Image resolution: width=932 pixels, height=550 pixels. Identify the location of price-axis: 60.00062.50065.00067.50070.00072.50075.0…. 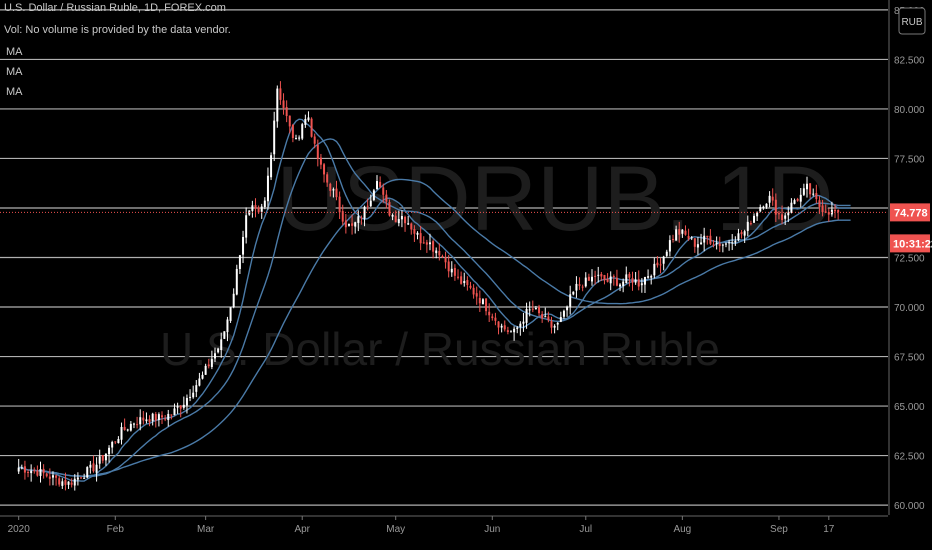
(906, 257).